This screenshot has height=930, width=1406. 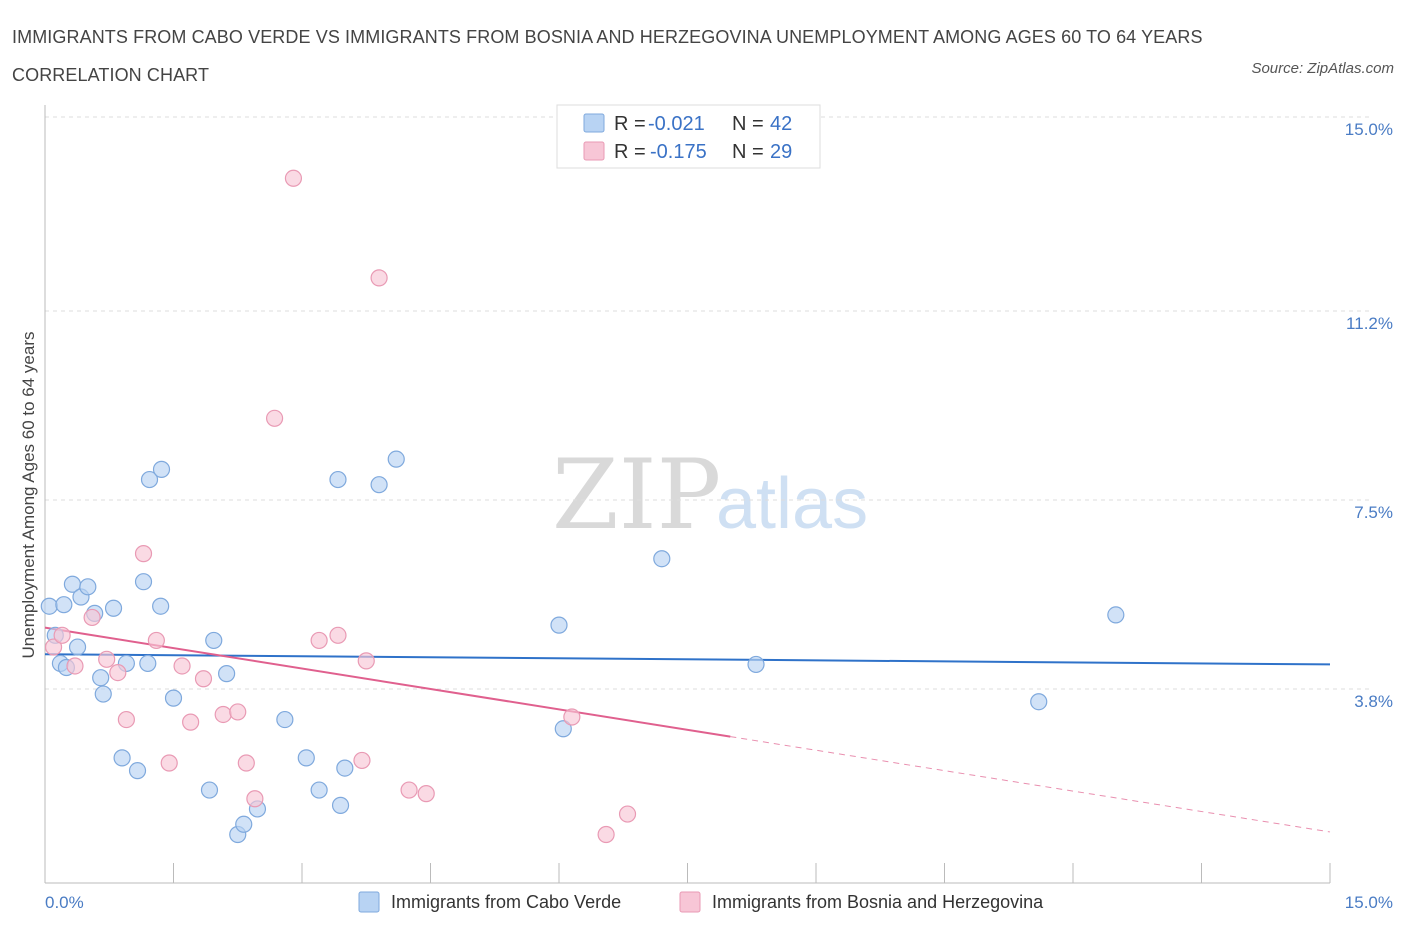 I want to click on legend-swatch-blue, so click(x=594, y=123).